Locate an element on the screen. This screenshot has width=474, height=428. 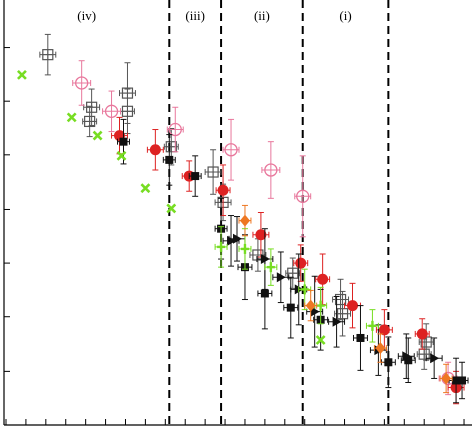
region-labels: (iv) (iii) (ii) (i) is located at coordinates (214, 15).